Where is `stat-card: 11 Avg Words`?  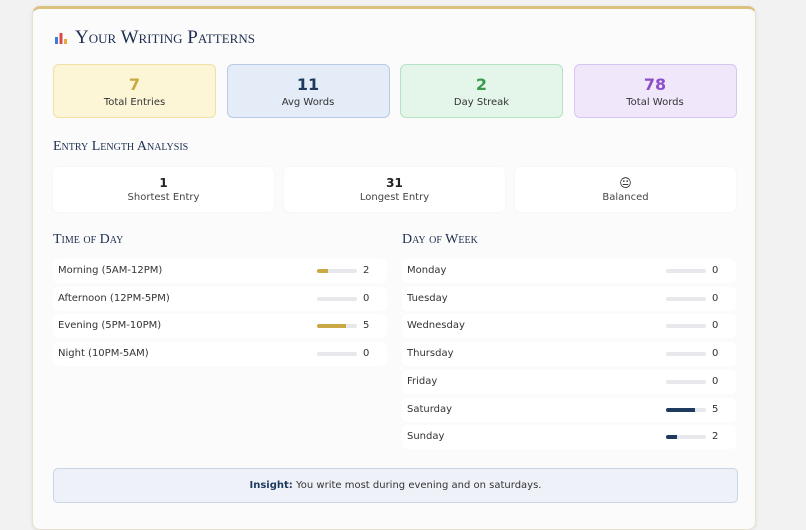 stat-card: 11 Avg Words is located at coordinates (308, 91).